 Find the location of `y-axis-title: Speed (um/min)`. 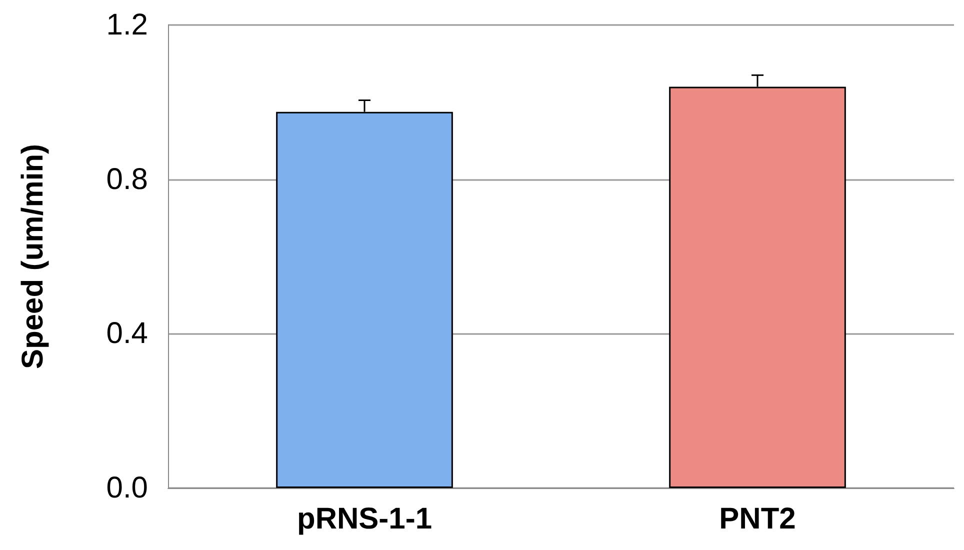

y-axis-title: Speed (um/min) is located at coordinates (33, 257).